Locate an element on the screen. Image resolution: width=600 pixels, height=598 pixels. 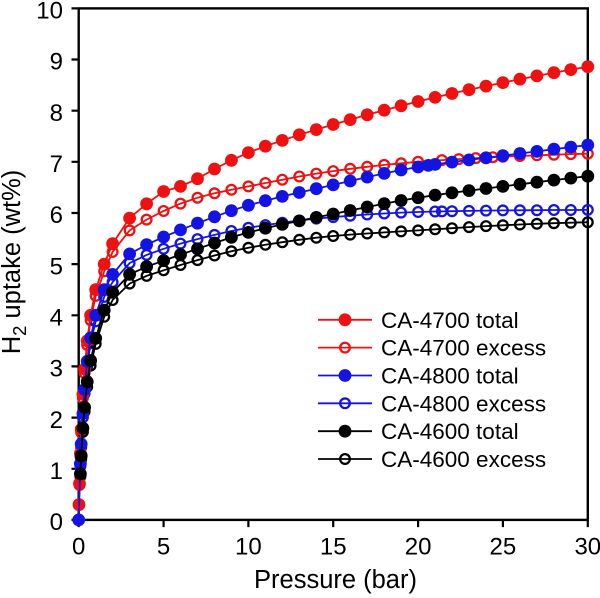
svg-text: CA-4600 total is located at coordinates (450, 431).